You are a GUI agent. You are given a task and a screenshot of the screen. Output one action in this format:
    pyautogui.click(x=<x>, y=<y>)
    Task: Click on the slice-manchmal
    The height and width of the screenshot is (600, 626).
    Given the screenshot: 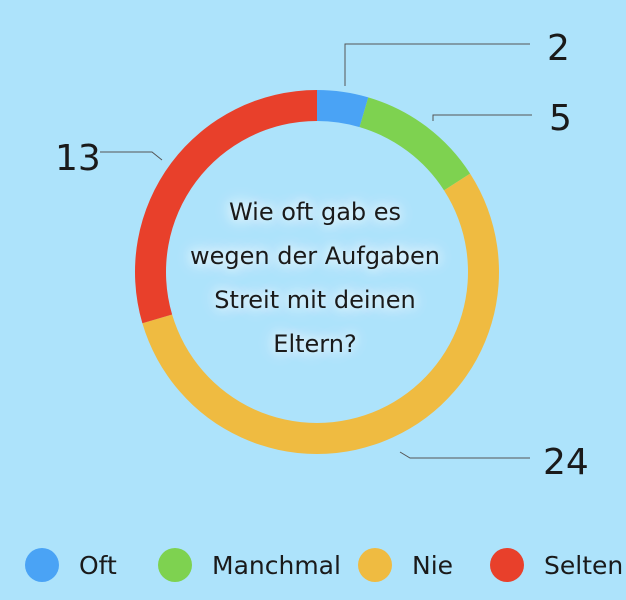 What is the action you would take?
    pyautogui.click(x=415, y=144)
    